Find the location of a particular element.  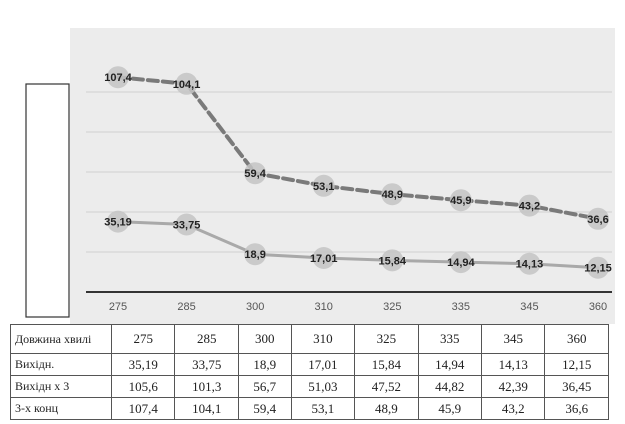

table-cell: 15,84 is located at coordinates (386, 364).